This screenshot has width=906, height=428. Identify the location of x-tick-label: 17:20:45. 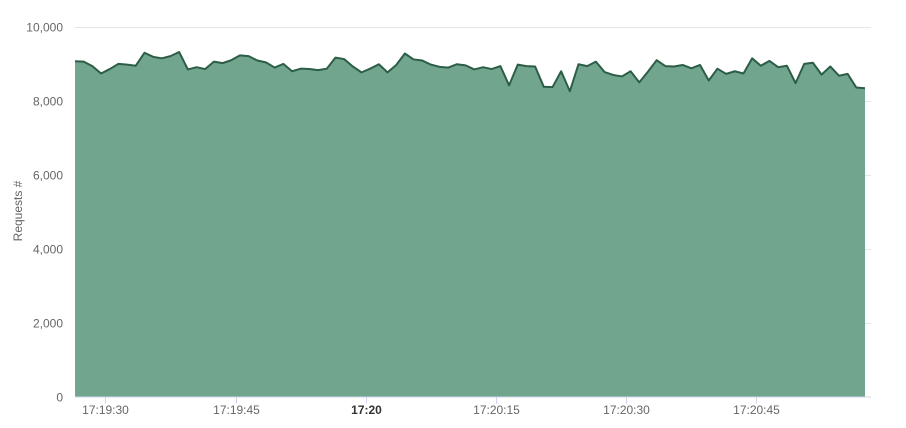
(756, 410).